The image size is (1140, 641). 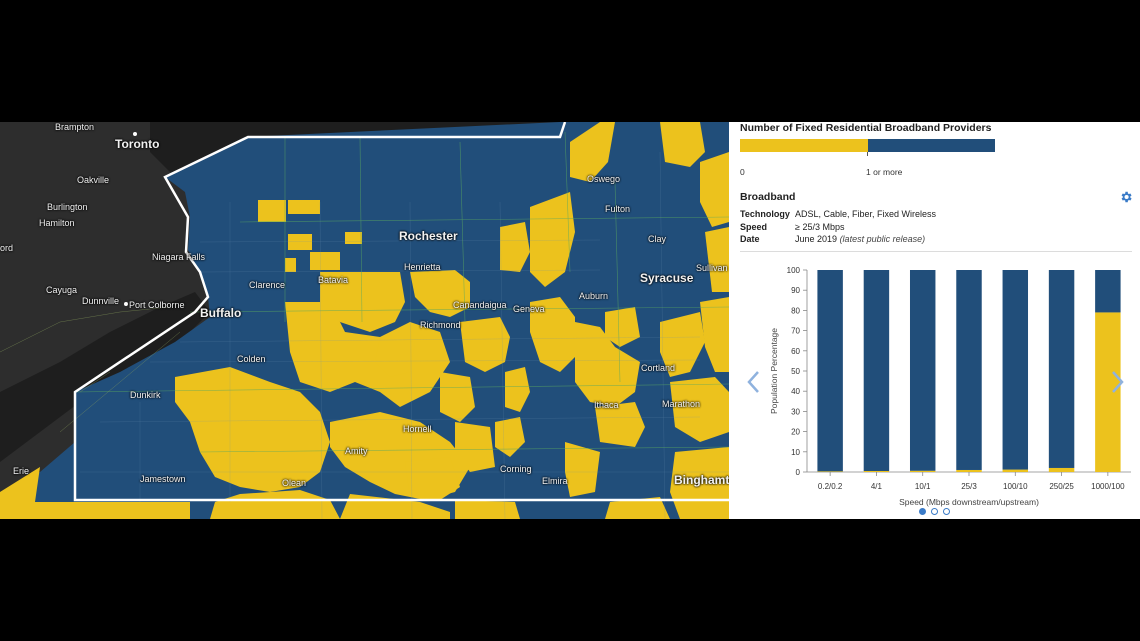 What do you see at coordinates (62, 290) in the screenshot?
I see `city-label: Cayuga` at bounding box center [62, 290].